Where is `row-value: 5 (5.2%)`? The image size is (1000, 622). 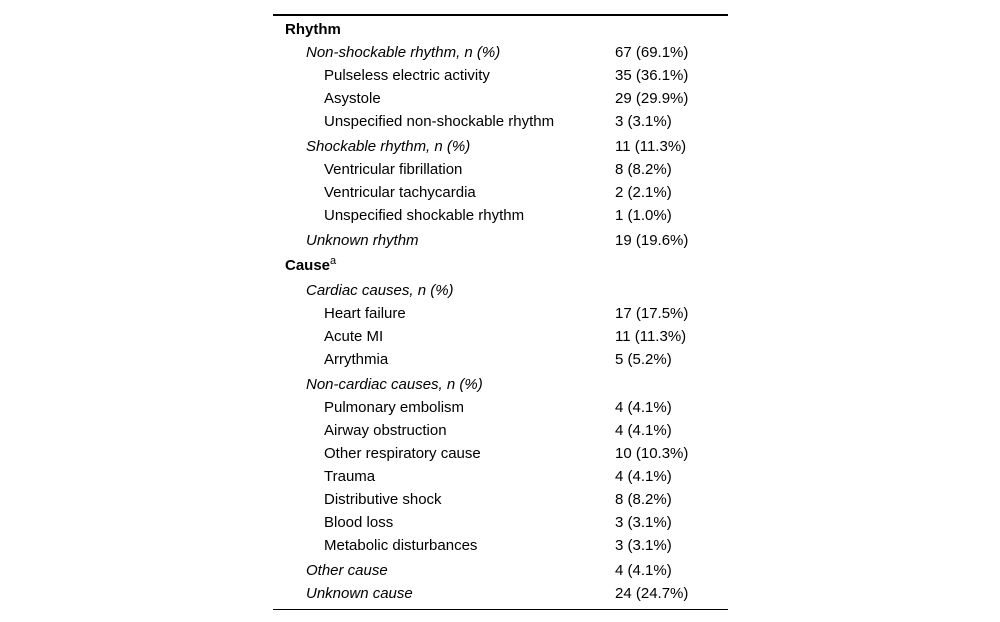
row-value: 5 (5.2%) is located at coordinates (643, 359).